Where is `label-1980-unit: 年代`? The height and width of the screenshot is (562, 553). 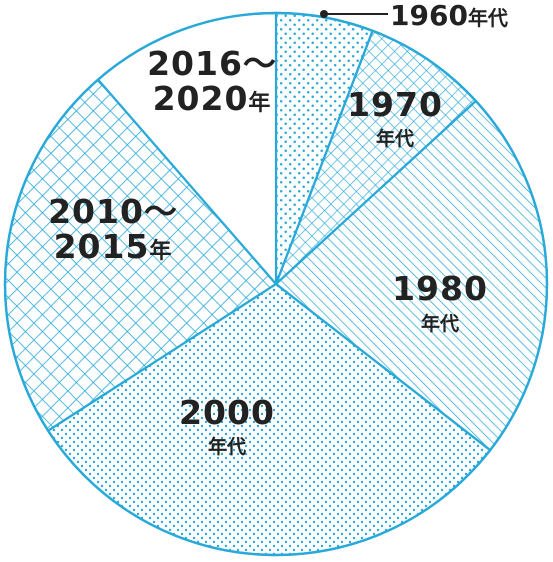
label-1980-unit: 年代 is located at coordinates (440, 323).